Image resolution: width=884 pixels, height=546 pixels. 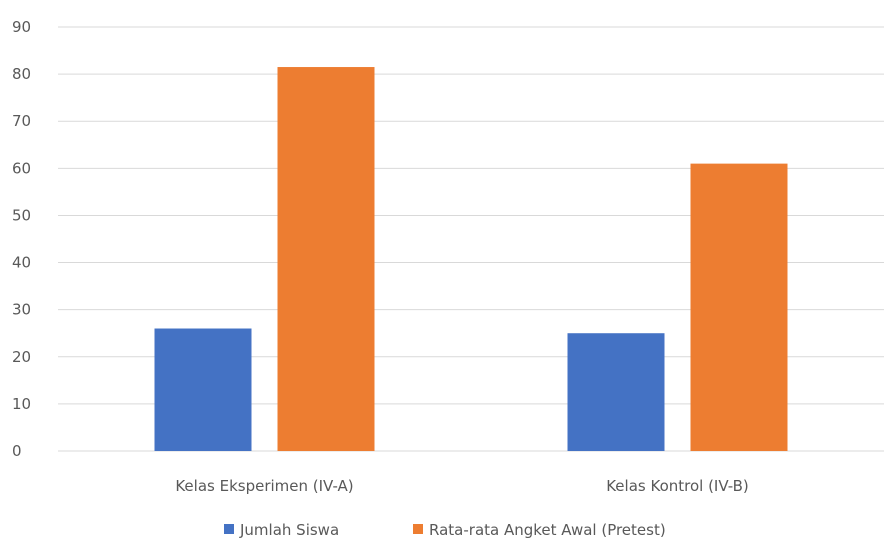 I want to click on y-tick-label-40: 40, so click(x=21, y=263).